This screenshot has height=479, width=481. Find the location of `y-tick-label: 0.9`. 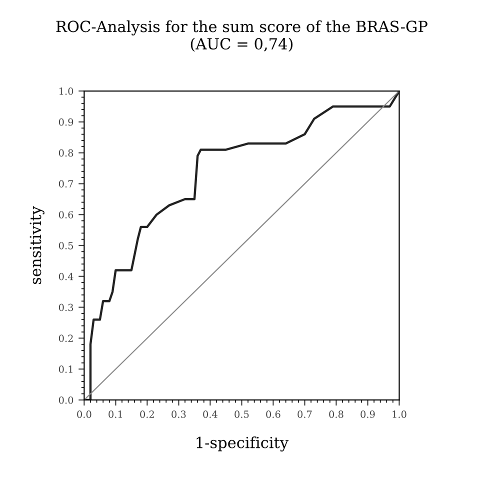

y-tick-label: 0.9 is located at coordinates (66, 122).